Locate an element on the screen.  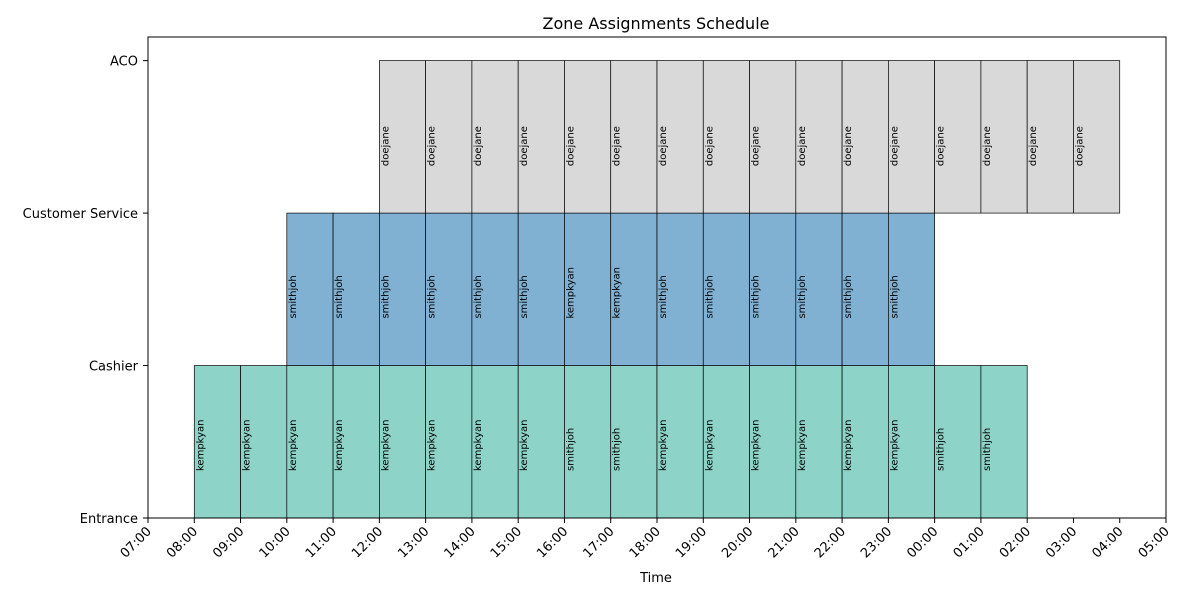
x-tick-label: 19:00 is located at coordinates (691, 542).